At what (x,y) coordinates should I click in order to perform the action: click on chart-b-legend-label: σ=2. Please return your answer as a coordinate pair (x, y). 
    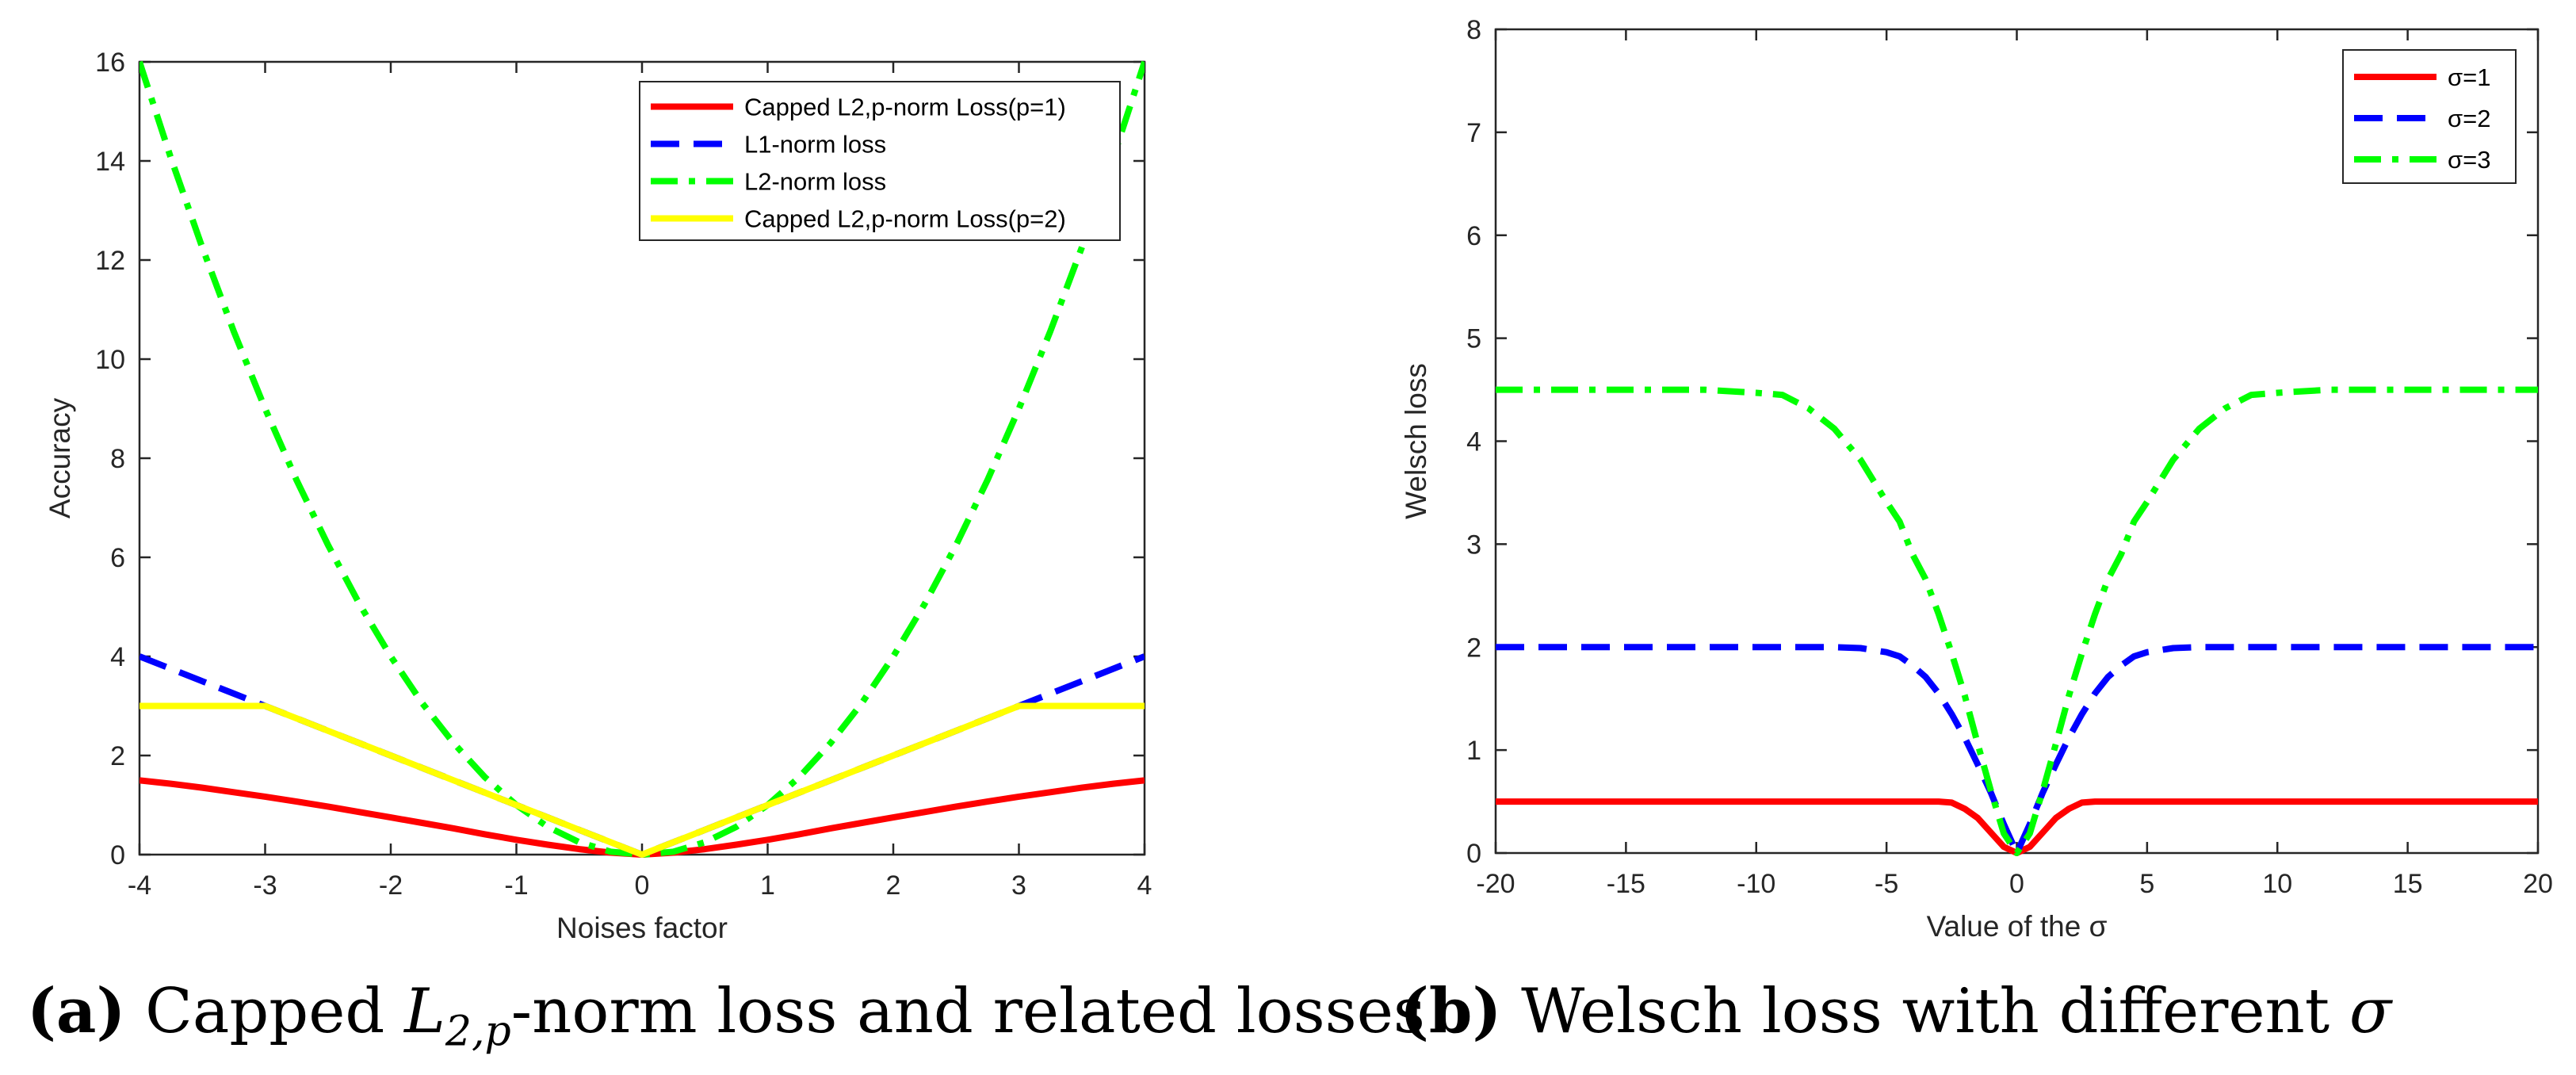
    Looking at the image, I should click on (2469, 118).